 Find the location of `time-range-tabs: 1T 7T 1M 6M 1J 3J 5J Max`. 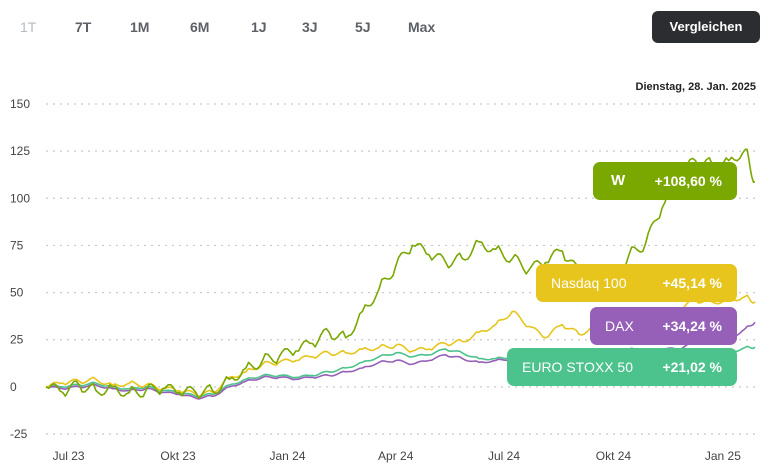

time-range-tabs: 1T 7T 1M 6M 1J 3J 5J Max is located at coordinates (280, 26).